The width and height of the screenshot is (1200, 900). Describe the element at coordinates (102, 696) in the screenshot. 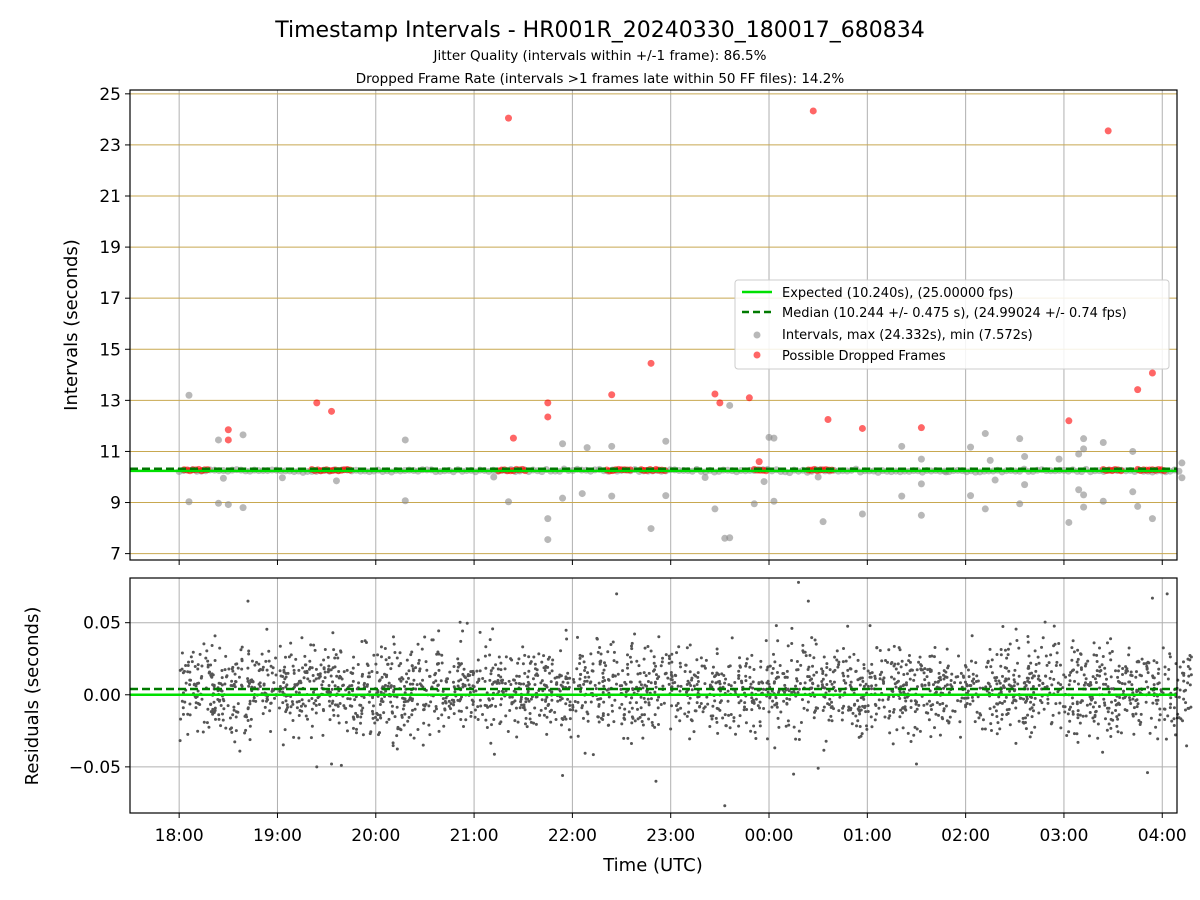

I see `residuals-y-tick-label: 0.00` at that location.